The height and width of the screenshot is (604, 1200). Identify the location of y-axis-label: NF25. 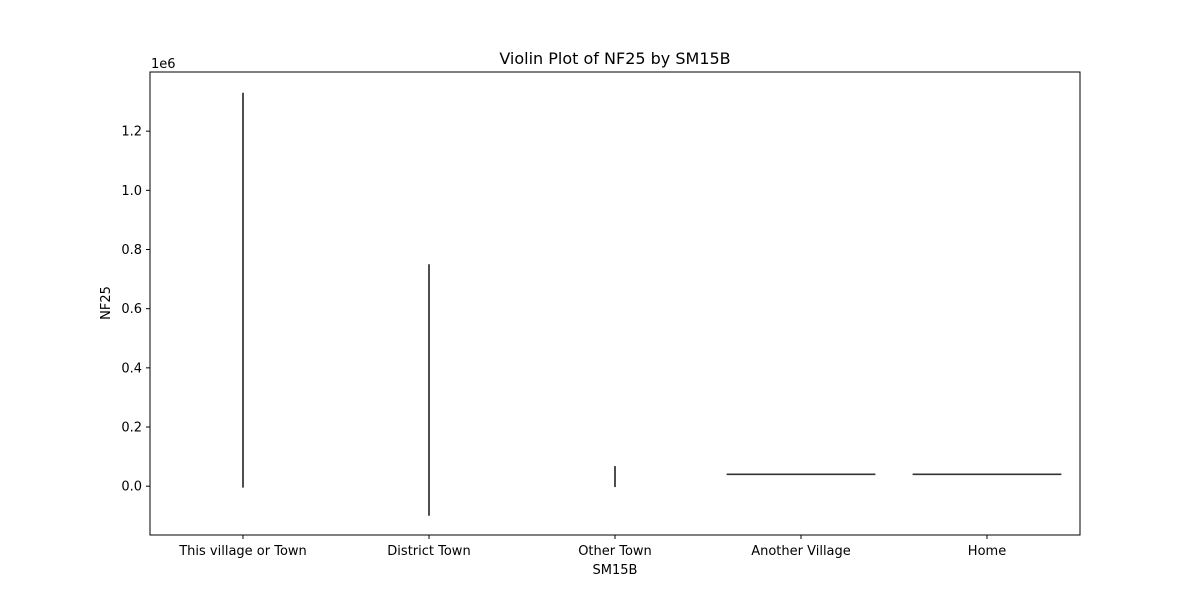
(106, 303).